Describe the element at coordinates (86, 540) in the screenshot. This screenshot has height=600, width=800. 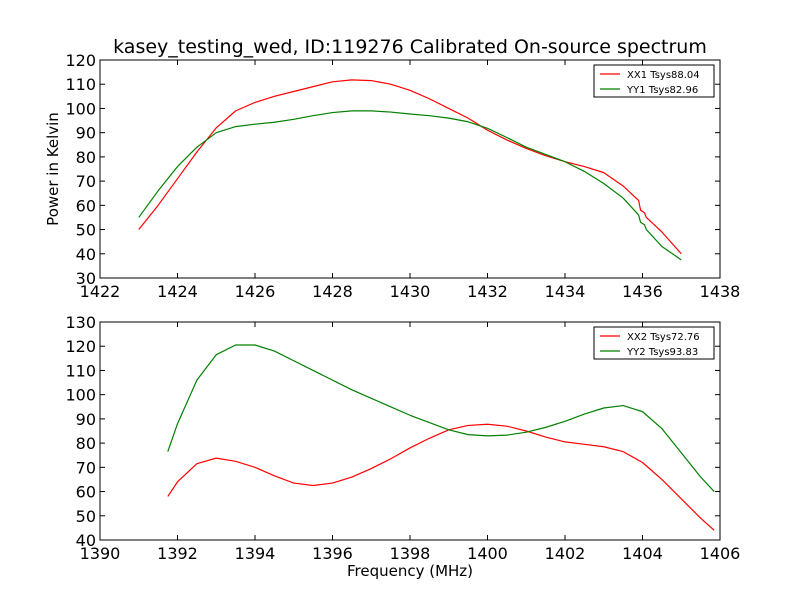
I see `bottom-y-tick-label: 40` at that location.